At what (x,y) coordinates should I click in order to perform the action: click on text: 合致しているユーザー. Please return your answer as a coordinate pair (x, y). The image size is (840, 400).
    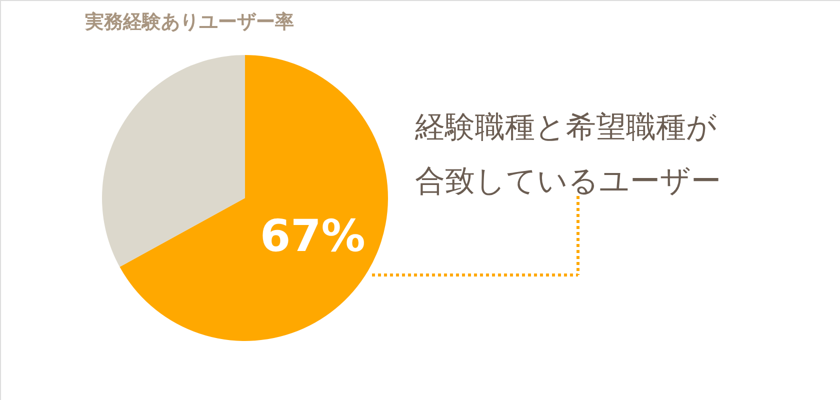
    Looking at the image, I should click on (568, 181).